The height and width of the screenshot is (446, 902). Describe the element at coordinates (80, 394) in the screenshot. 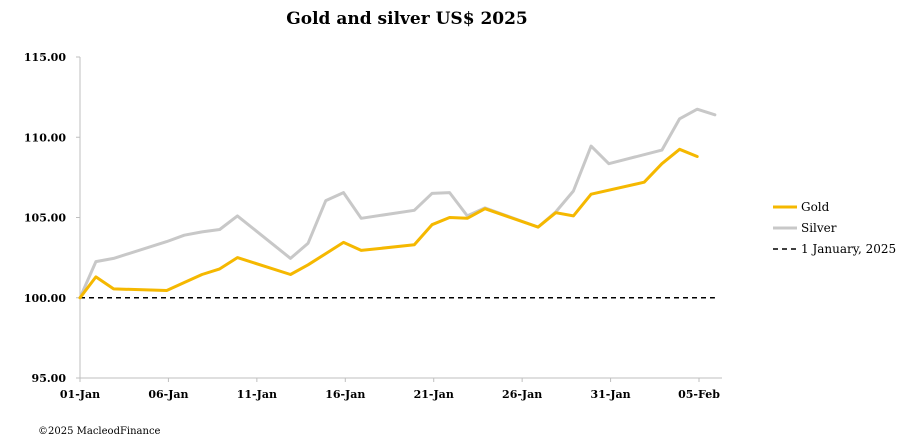

I see `x-tick-label: 01-Jan` at that location.